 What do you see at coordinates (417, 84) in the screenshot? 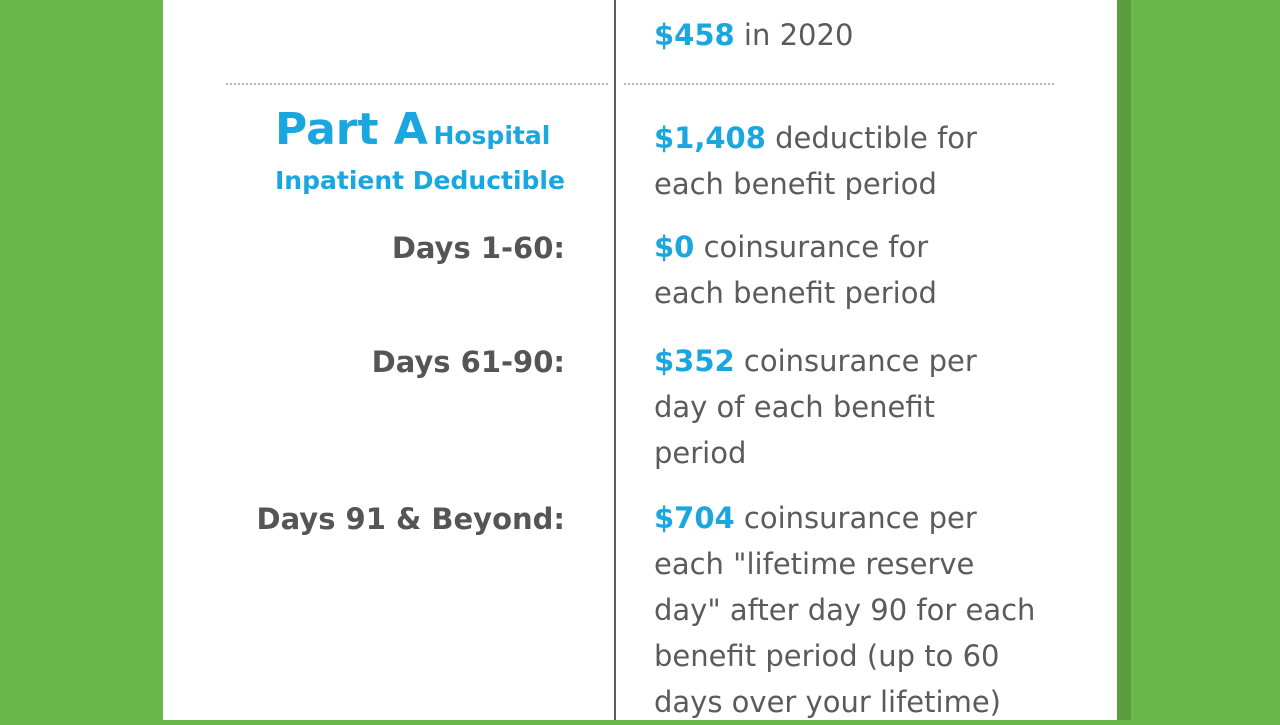
I see `dotted-separator-left` at bounding box center [417, 84].